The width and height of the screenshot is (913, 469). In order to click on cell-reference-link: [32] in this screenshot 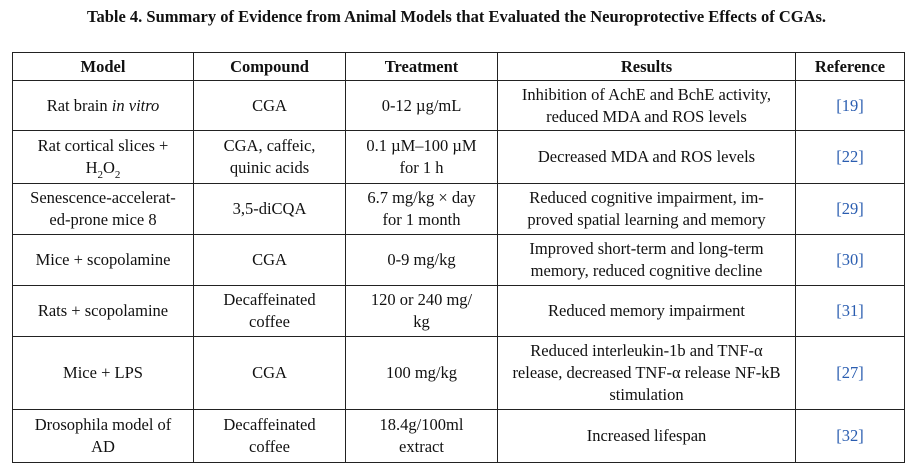, I will do `click(850, 436)`.